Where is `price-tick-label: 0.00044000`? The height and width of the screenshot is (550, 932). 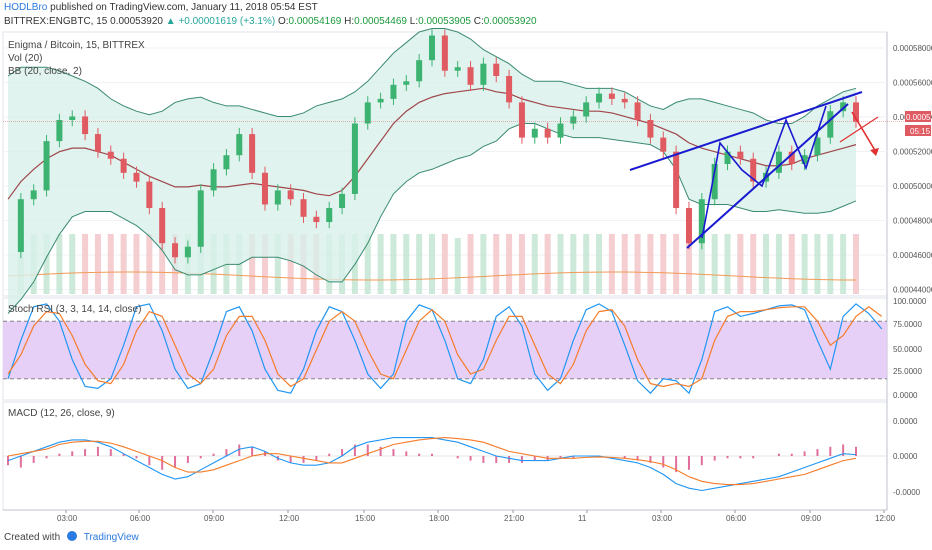
price-tick-label: 0.00044000 is located at coordinates (912, 290).